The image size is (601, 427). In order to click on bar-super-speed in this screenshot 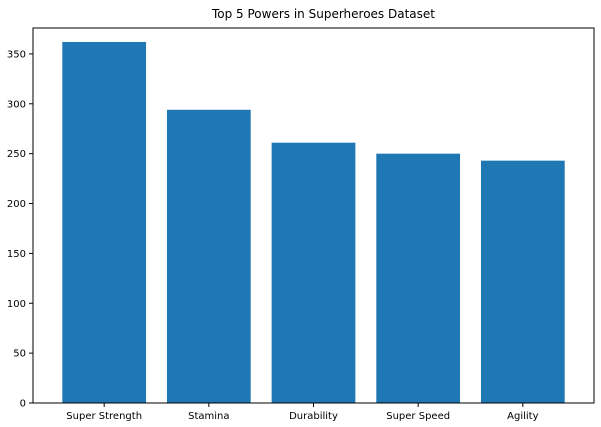, I will do `click(418, 278)`.